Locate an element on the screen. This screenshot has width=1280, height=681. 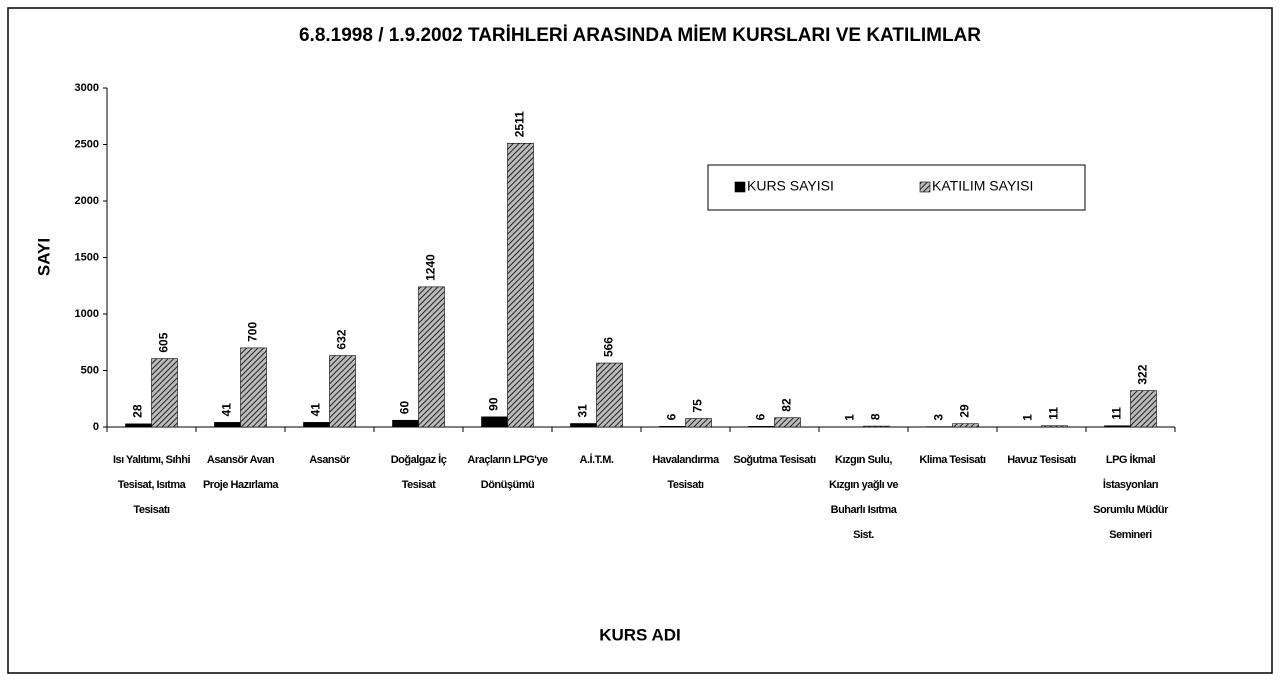
data-label: 31 is located at coordinates (583, 411).